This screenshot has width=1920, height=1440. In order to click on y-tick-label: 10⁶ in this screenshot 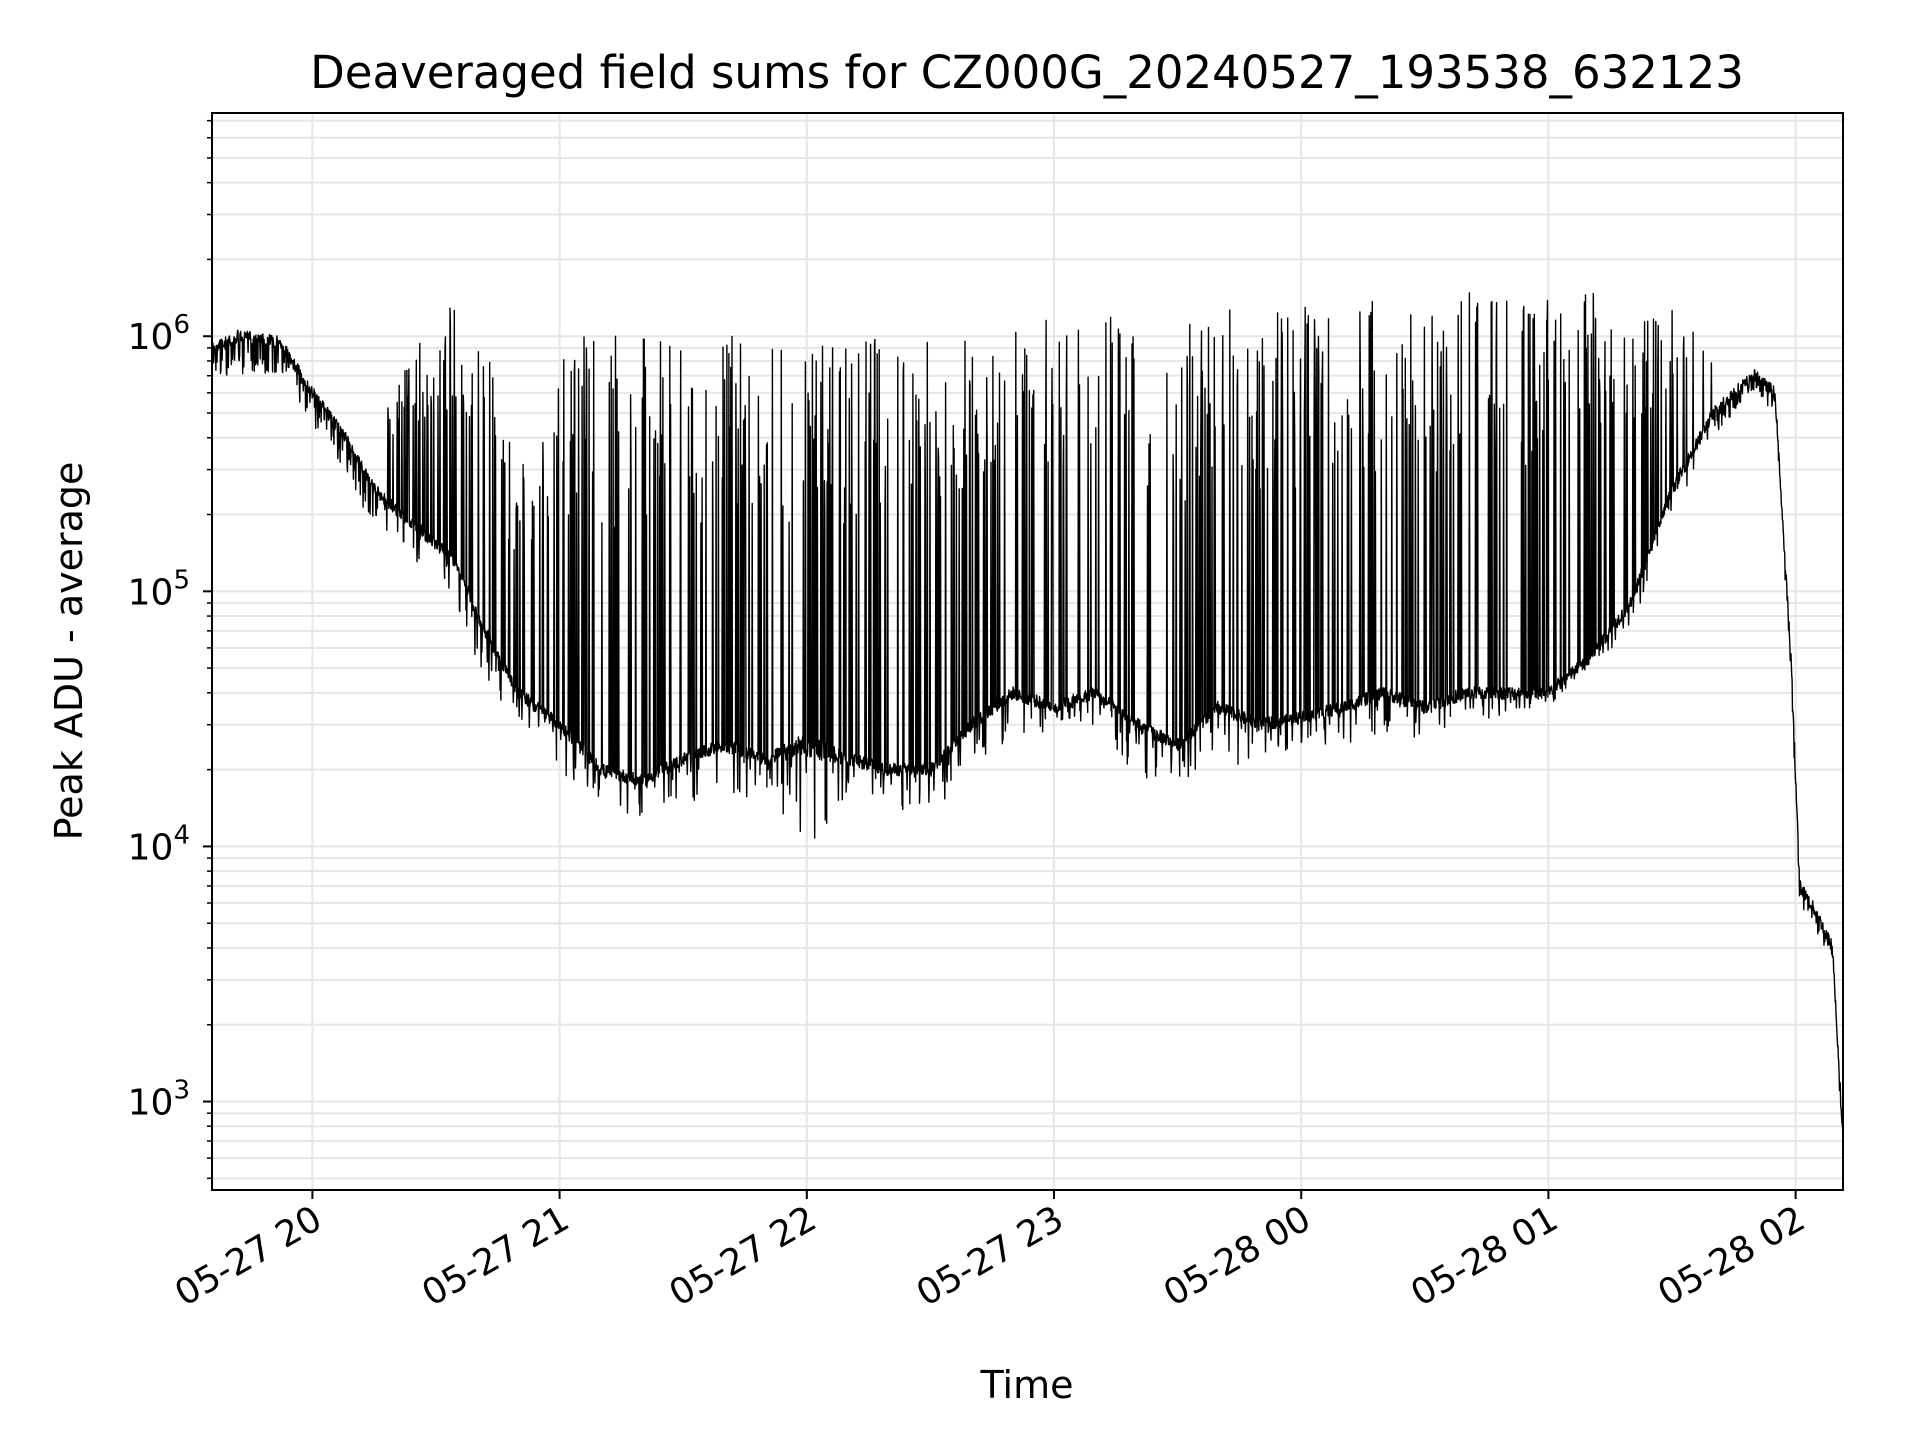, I will do `click(159, 334)`.